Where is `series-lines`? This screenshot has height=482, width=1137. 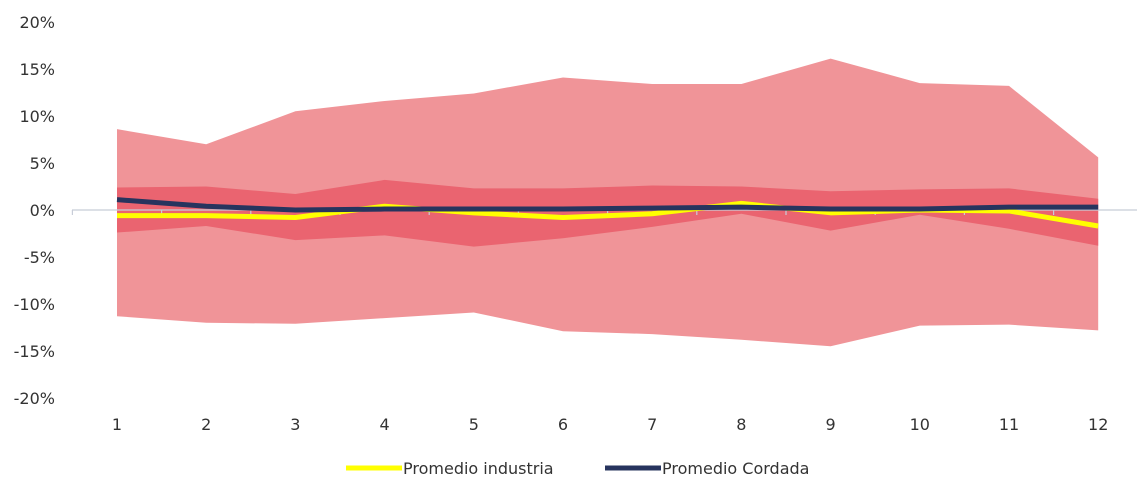
series-lines is located at coordinates (607, 213).